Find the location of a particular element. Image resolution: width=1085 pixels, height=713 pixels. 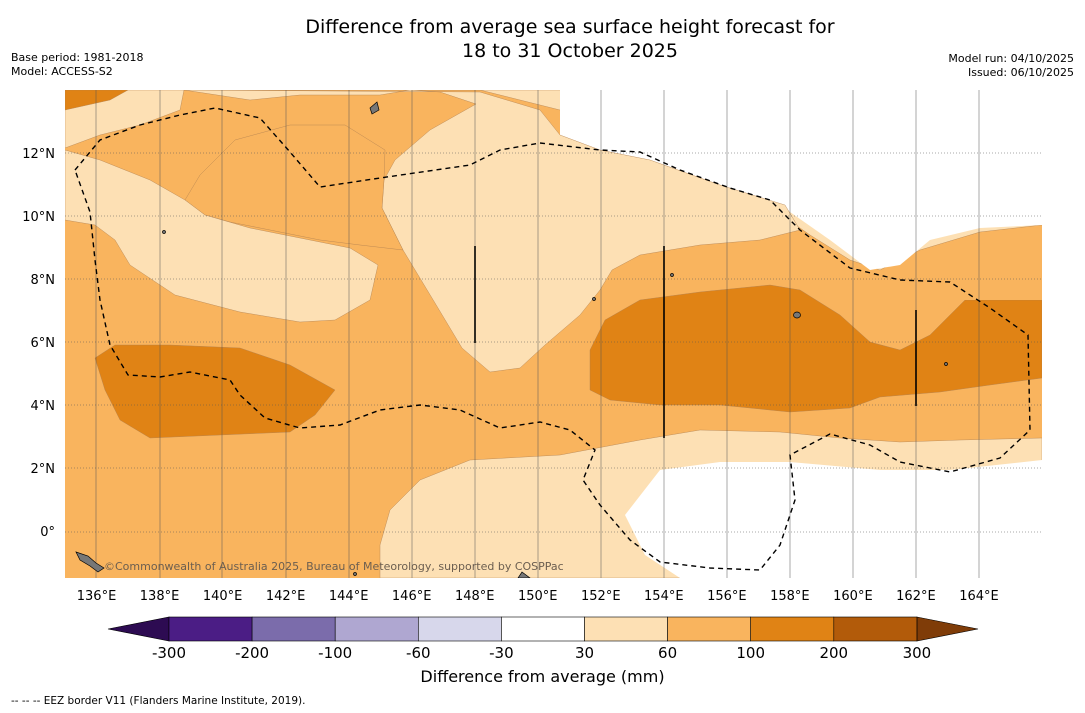

lat-tick-label: 10°N is located at coordinates (38, 217).